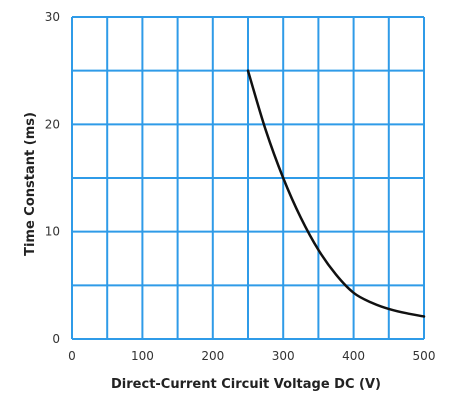 Image resolution: width=450 pixels, height=410 pixels. Describe the element at coordinates (30, 184) in the screenshot. I see `y-axis-title: Time Constant (ms)` at that location.